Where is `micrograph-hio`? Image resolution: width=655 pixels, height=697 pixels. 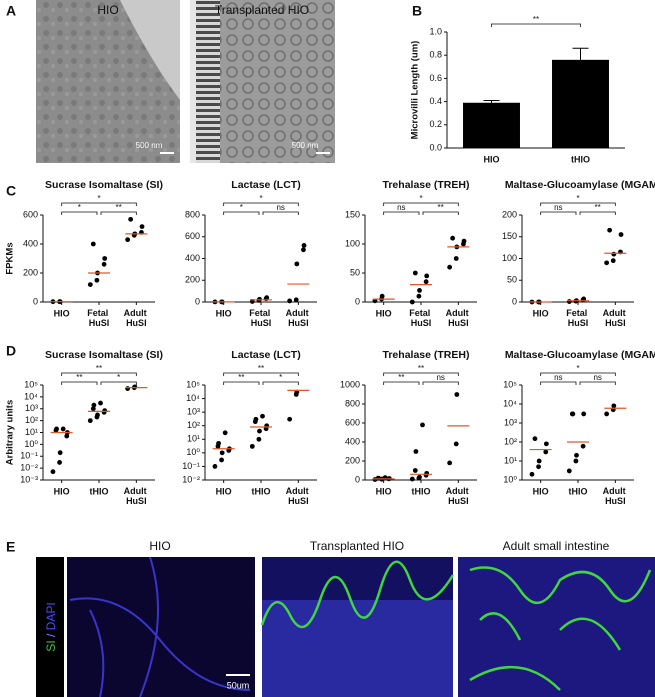 micrograph-hio is located at coordinates (108, 81).